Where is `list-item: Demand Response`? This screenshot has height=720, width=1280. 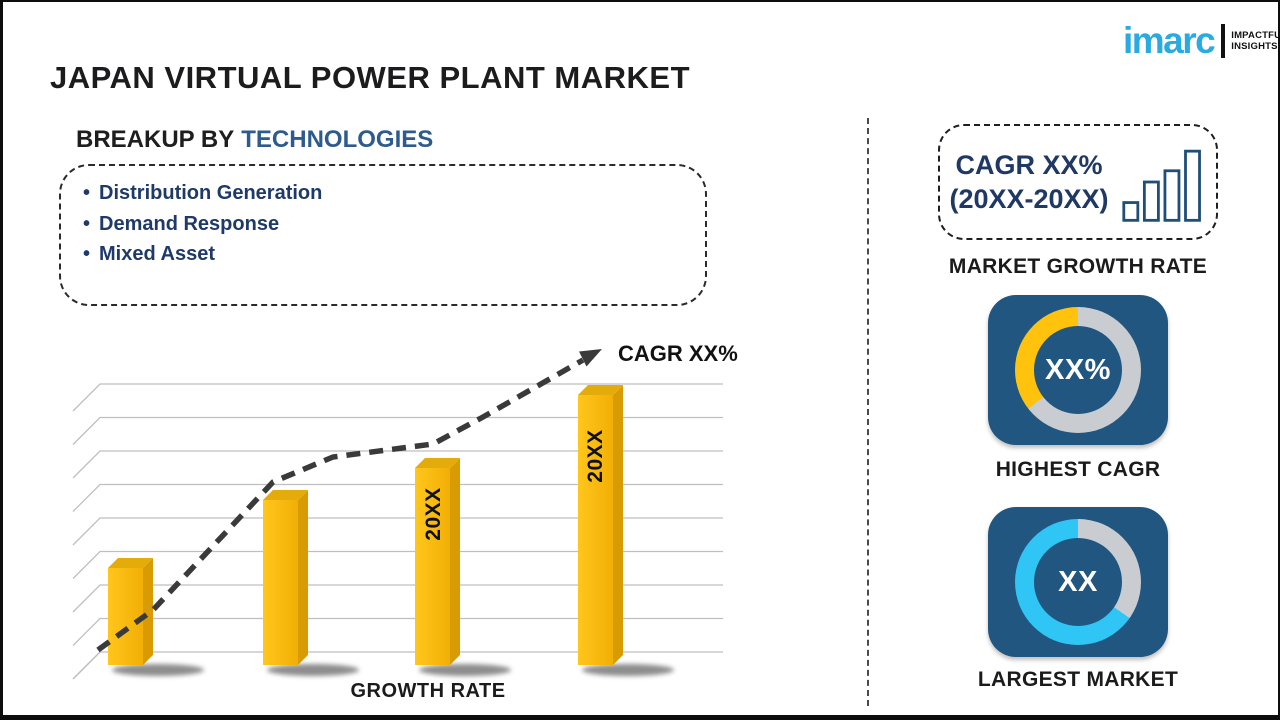 list-item: Demand Response is located at coordinates (394, 224).